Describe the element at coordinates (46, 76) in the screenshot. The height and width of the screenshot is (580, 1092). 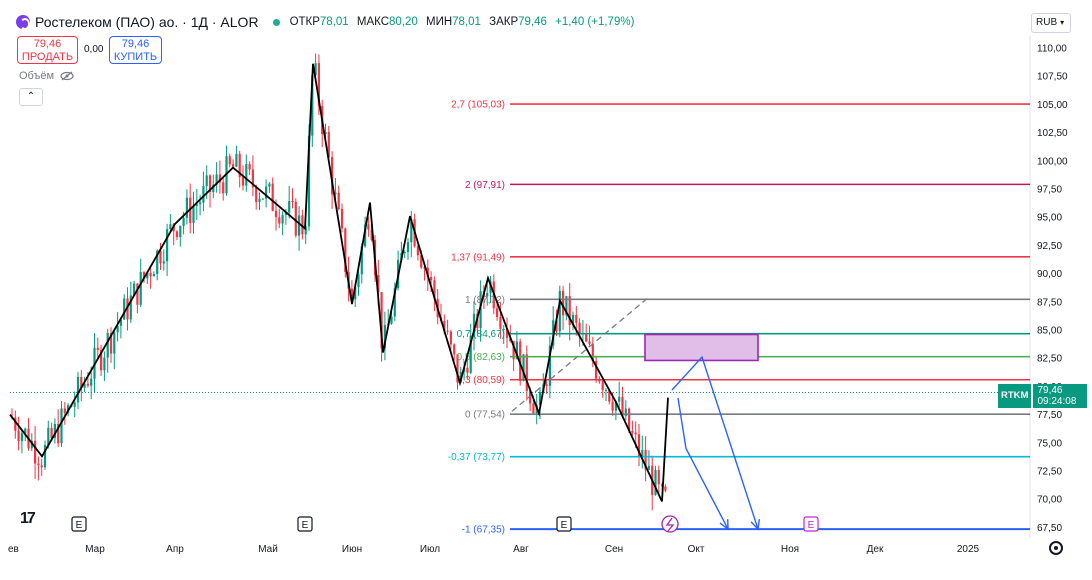
I see `volume-indicator-row: Объём` at that location.